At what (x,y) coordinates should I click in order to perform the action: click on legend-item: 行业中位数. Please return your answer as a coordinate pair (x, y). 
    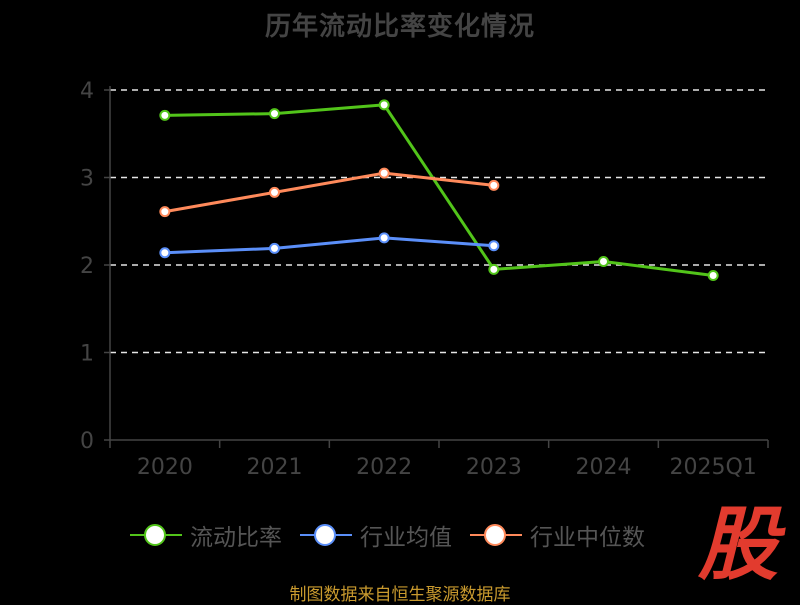
    Looking at the image, I should click on (557, 535).